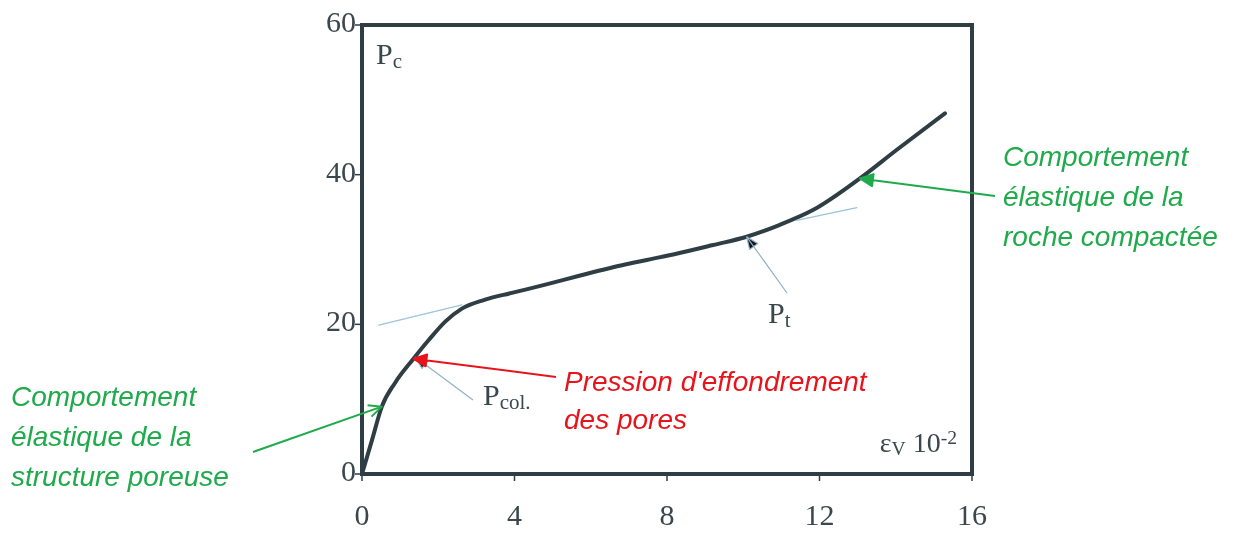 Image resolution: width=1235 pixels, height=541 pixels. I want to click on y-tick-label: 60, so click(341, 21).